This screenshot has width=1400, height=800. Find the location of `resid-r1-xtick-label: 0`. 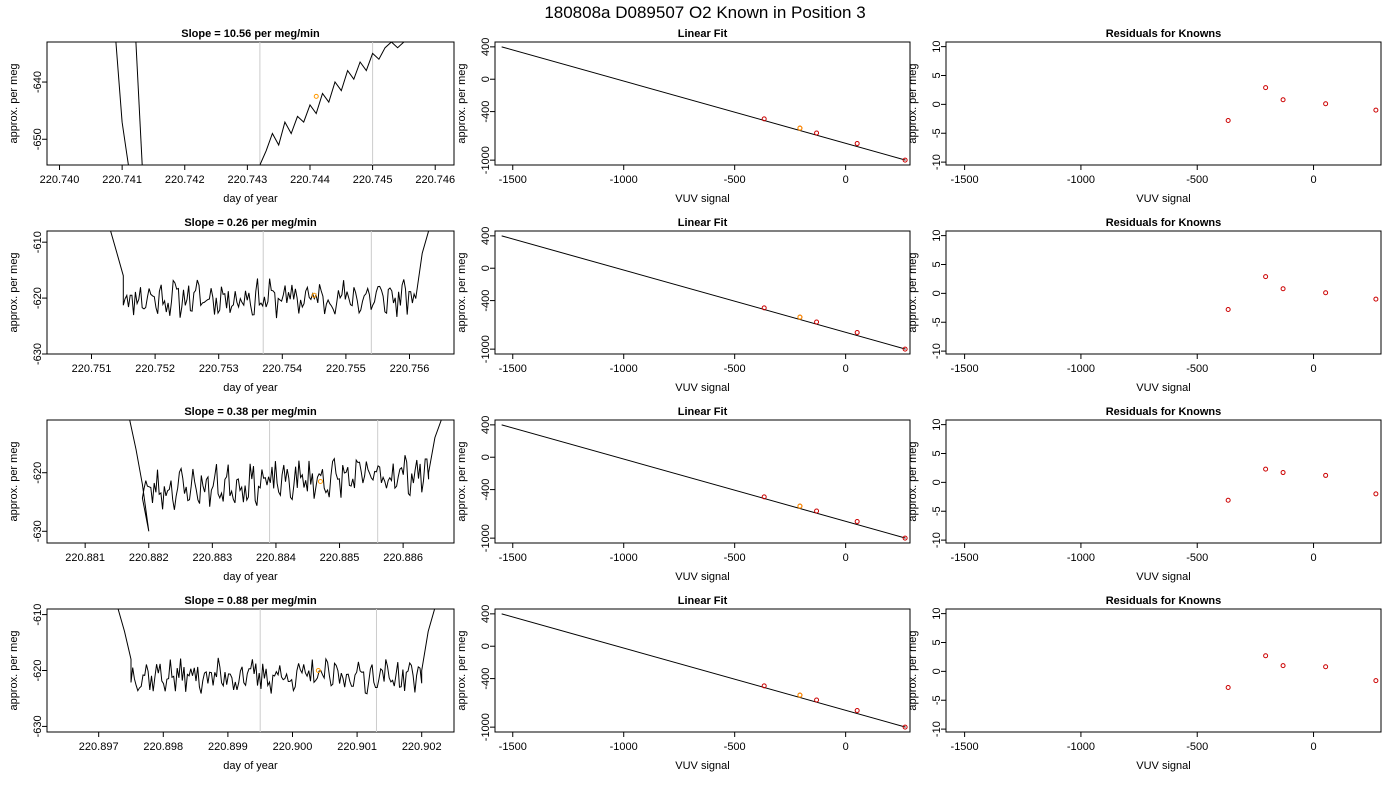

resid-r1-xtick-label: 0 is located at coordinates (1313, 369).